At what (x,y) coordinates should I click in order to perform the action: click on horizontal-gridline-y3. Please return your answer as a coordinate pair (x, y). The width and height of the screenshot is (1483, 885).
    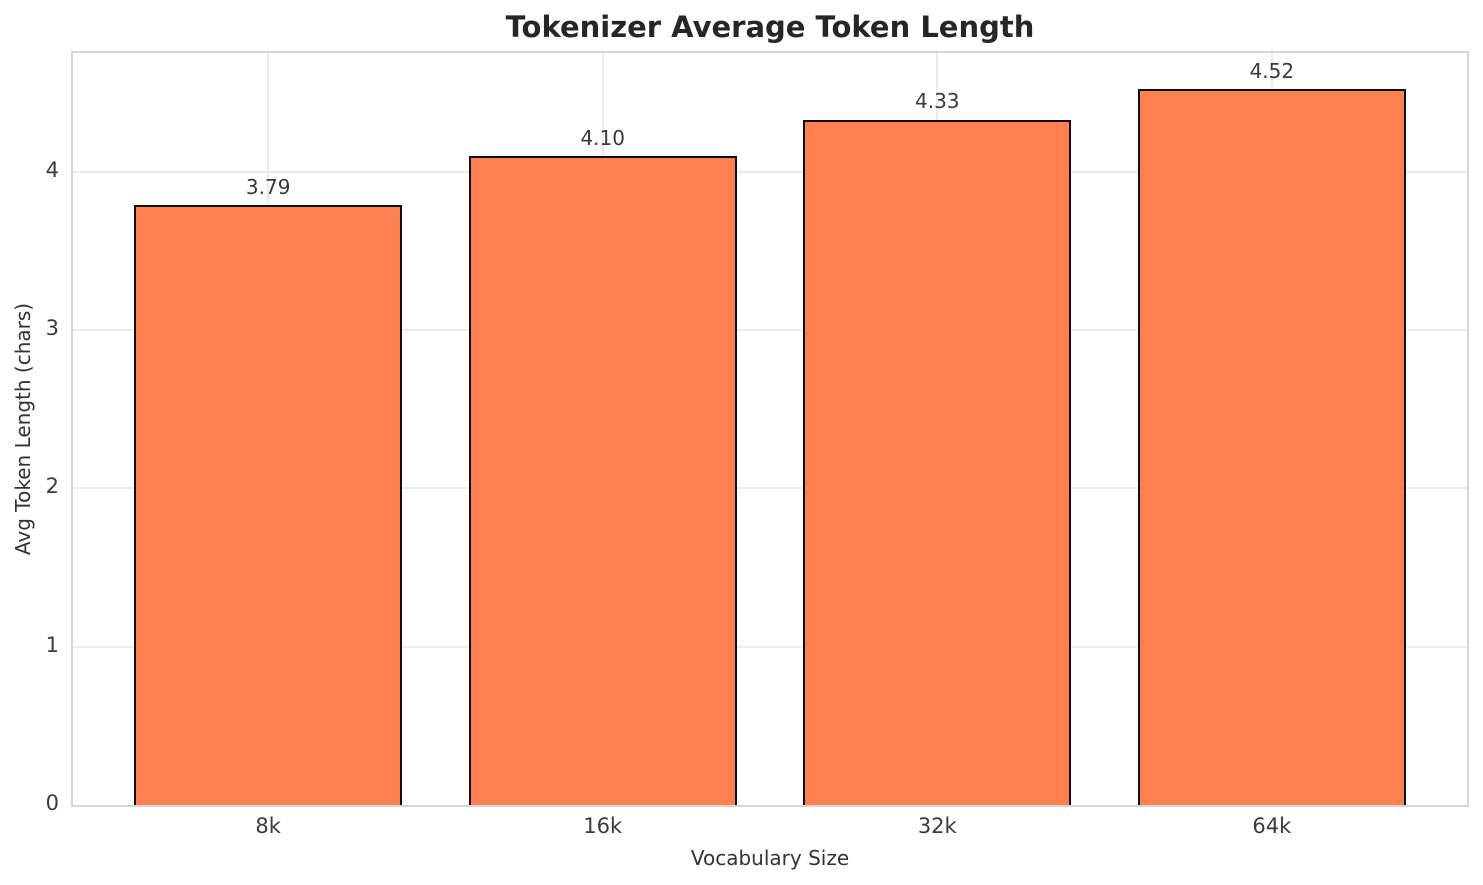
    Looking at the image, I should click on (770, 330).